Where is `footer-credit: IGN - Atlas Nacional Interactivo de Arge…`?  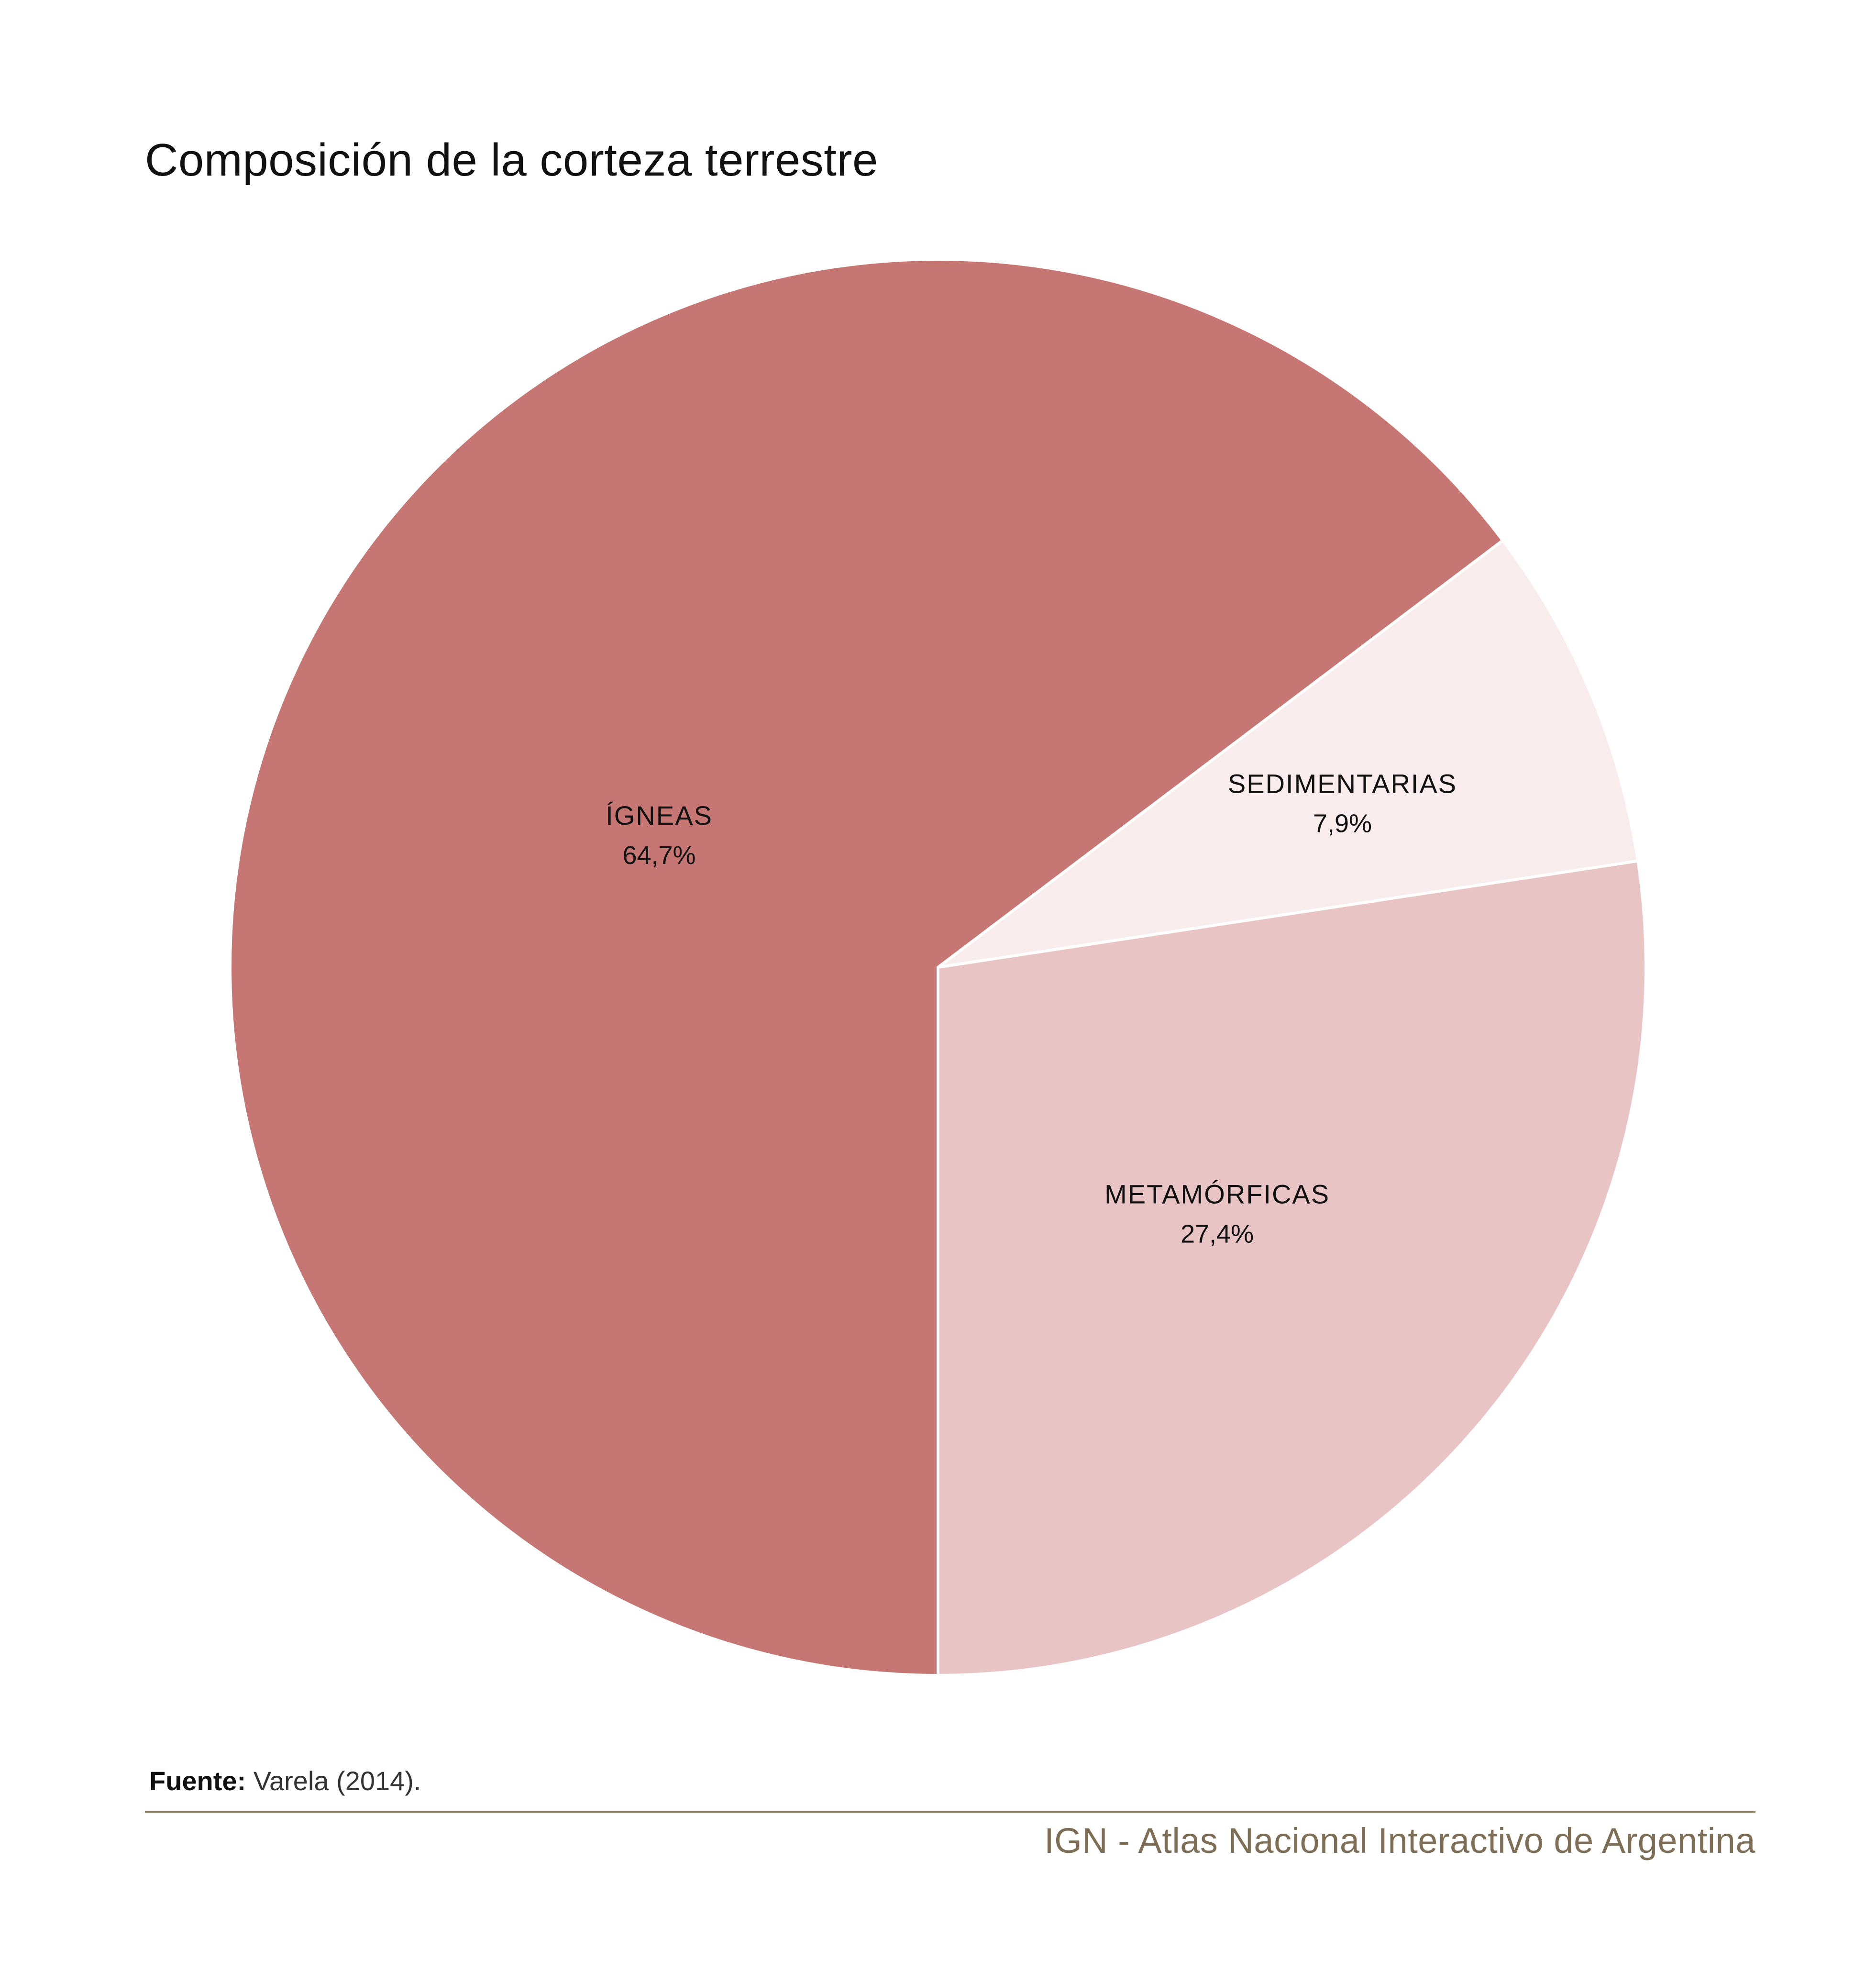 footer-credit: IGN - Atlas Nacional Interactivo de Arge… is located at coordinates (1399, 1840).